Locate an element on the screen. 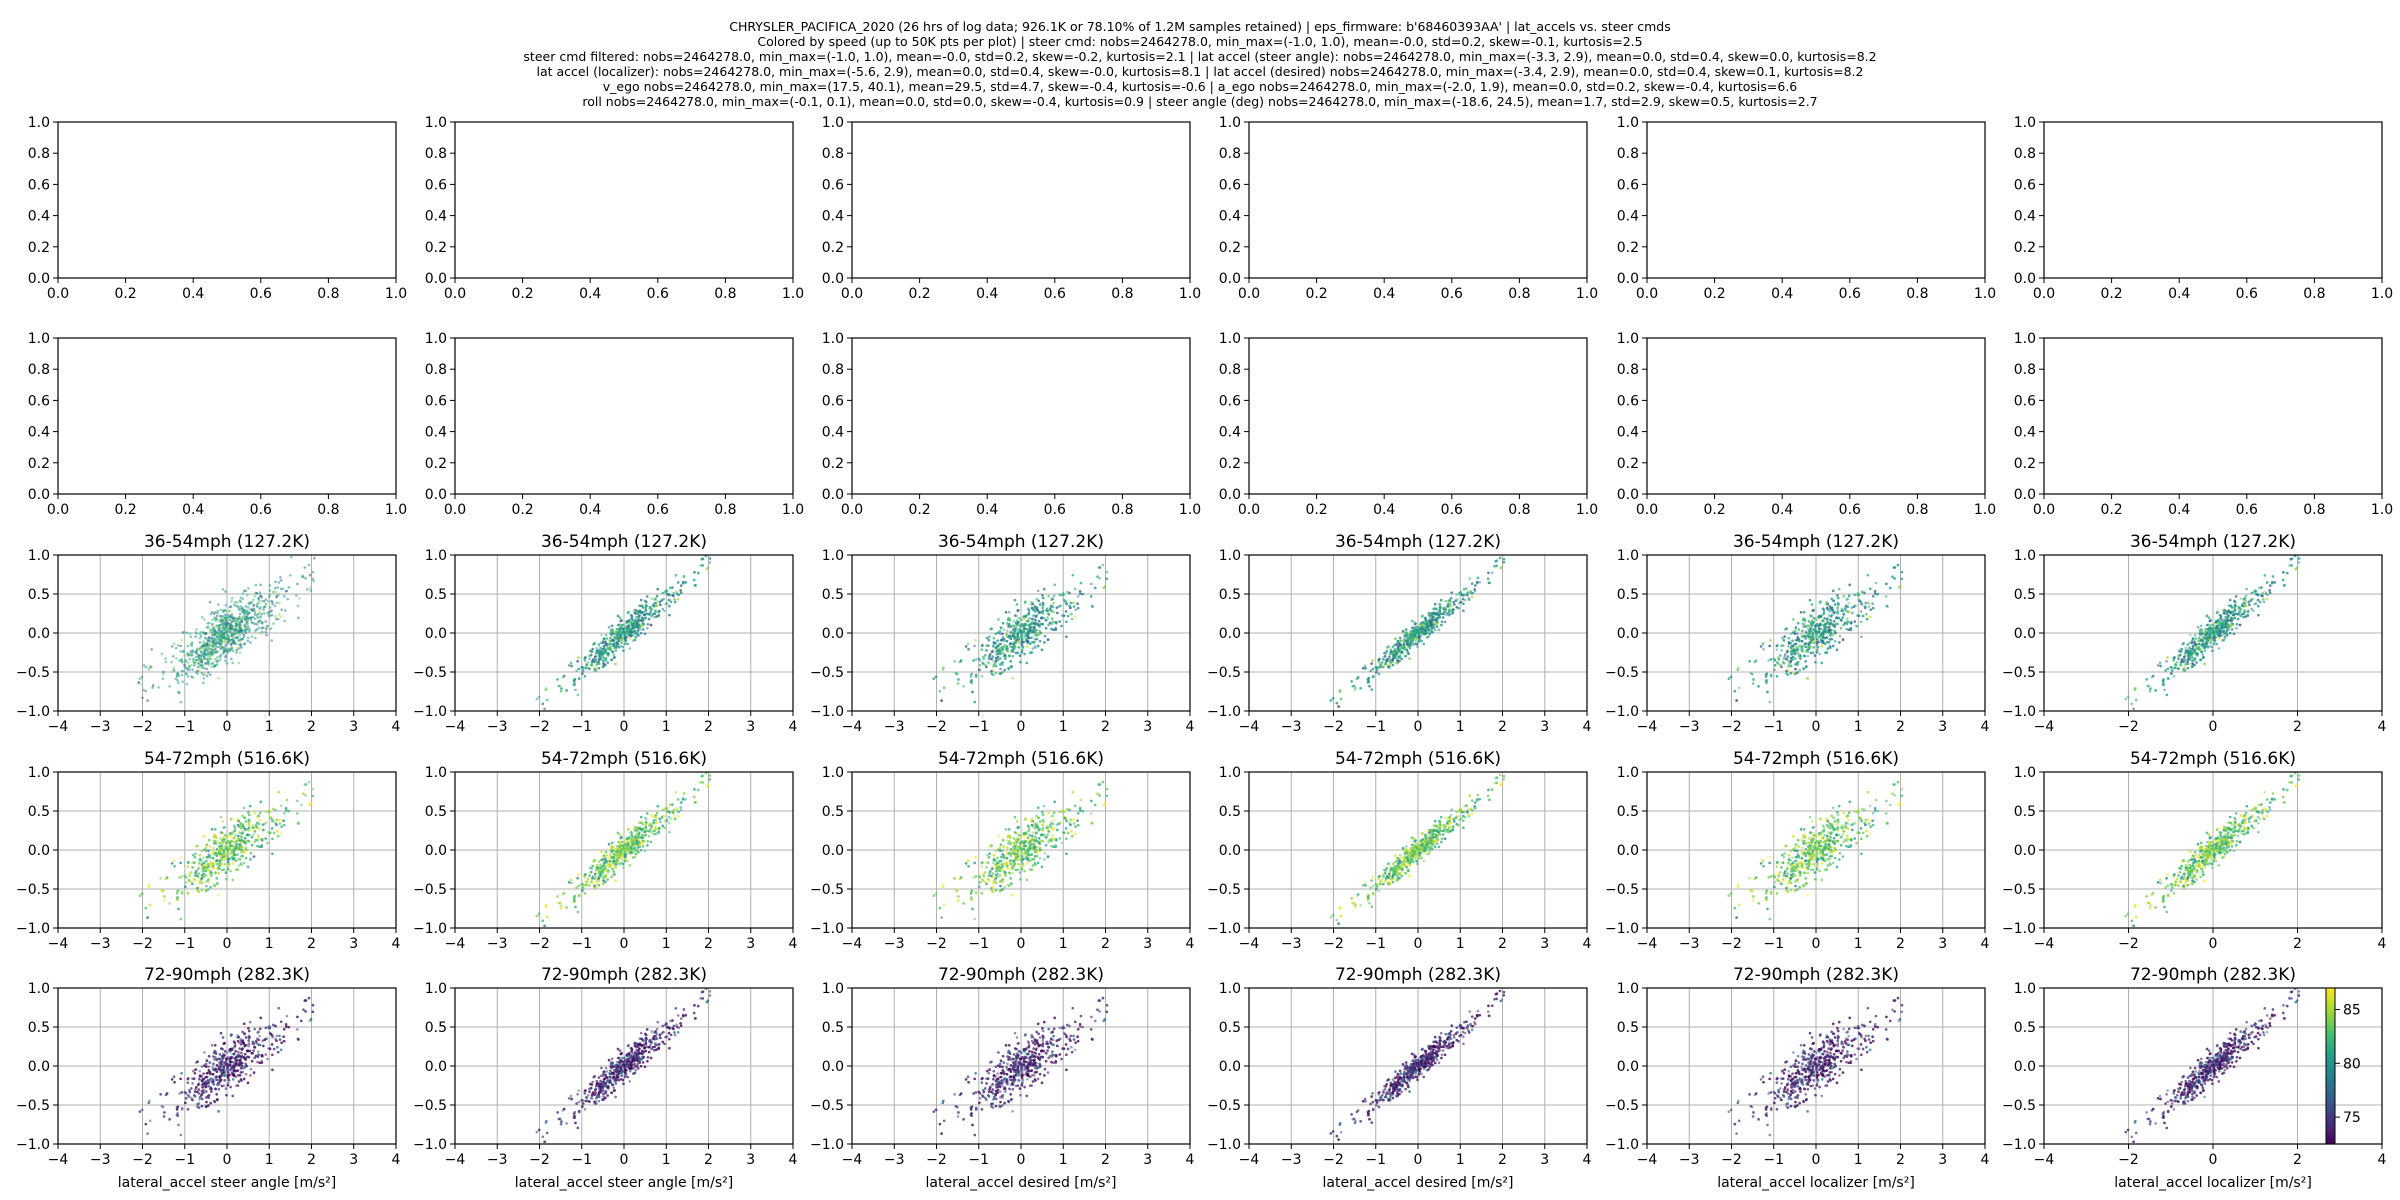 The height and width of the screenshot is (1200, 2400). y-tick-label: 0.4 is located at coordinates (2025, 217).